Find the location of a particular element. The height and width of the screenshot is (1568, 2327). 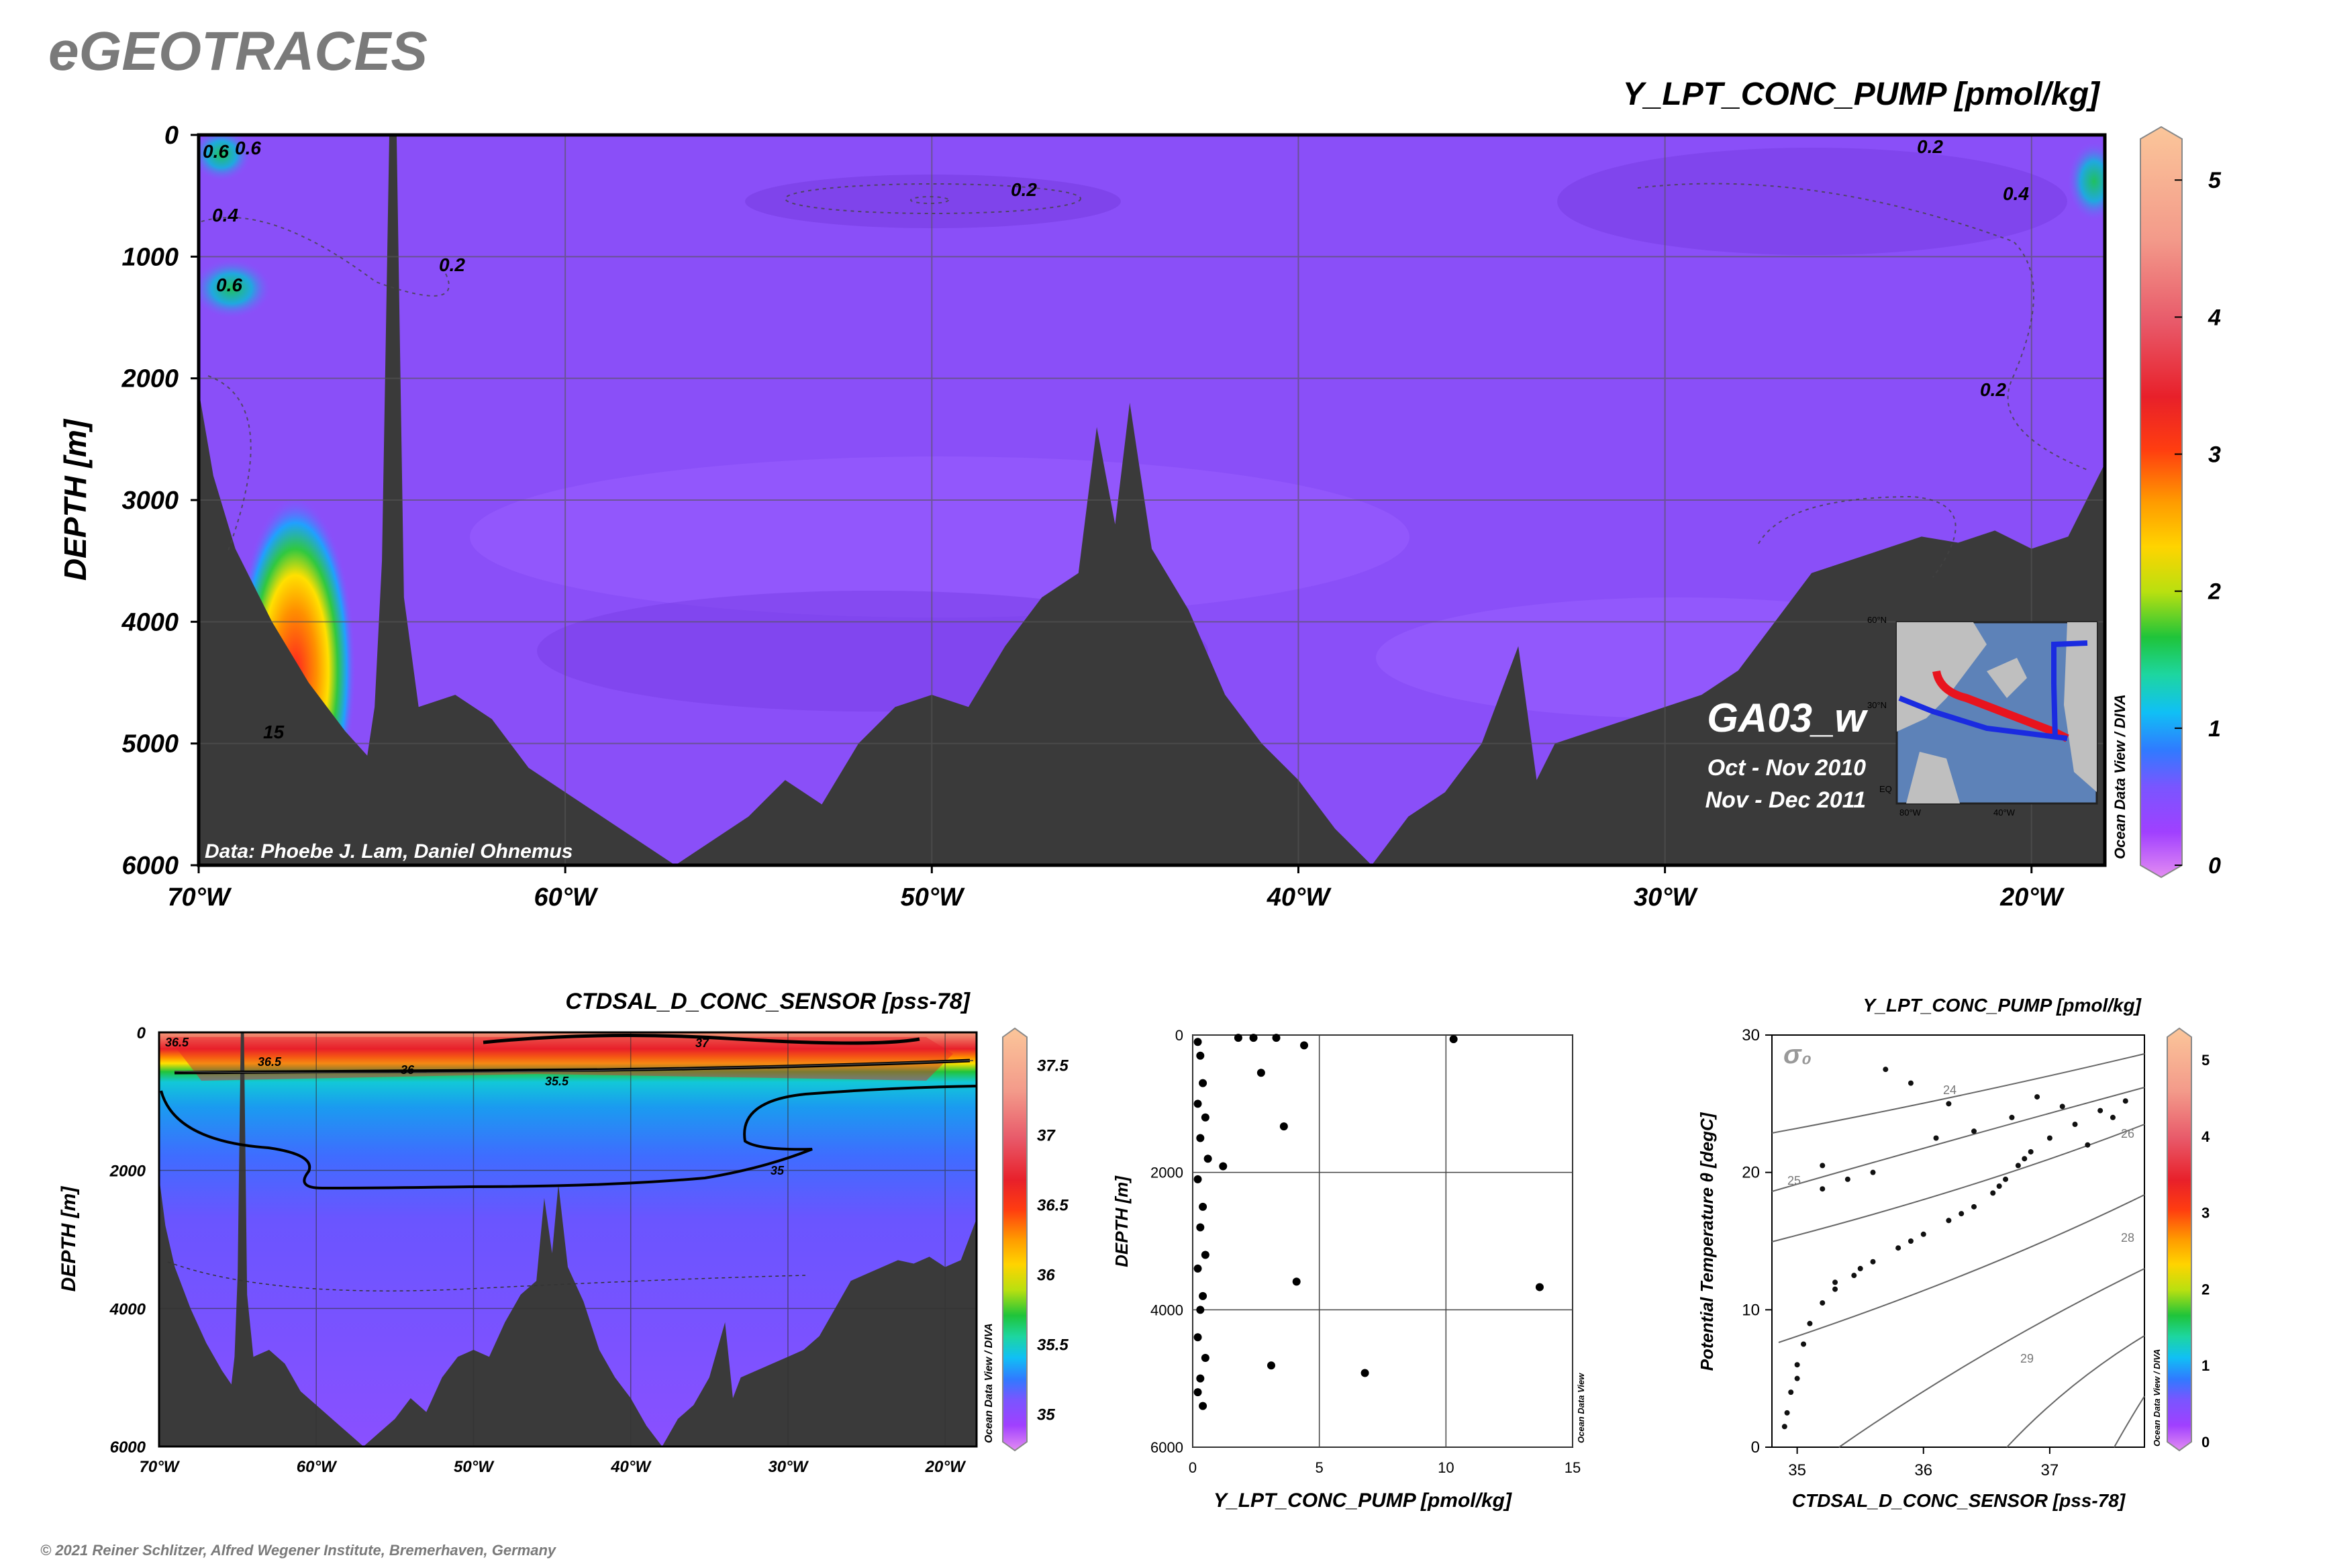

main-y-axis-label: DEPTH [m] is located at coordinates (75, 500).